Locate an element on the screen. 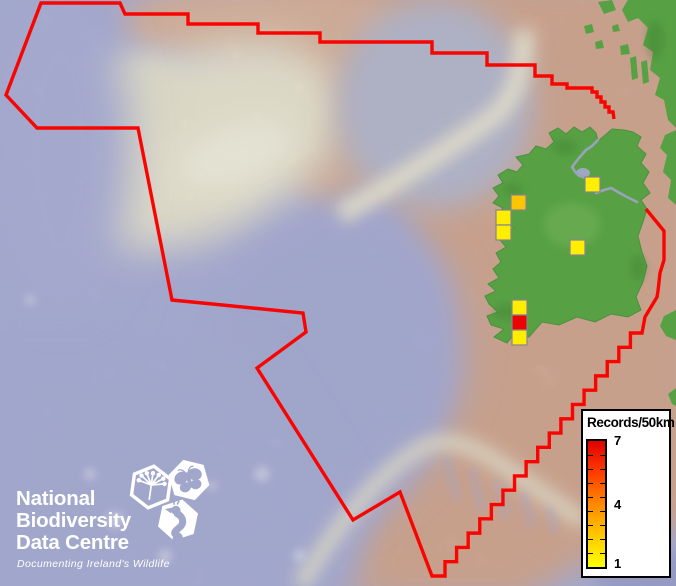  legend-max-label: 7 is located at coordinates (618, 440).